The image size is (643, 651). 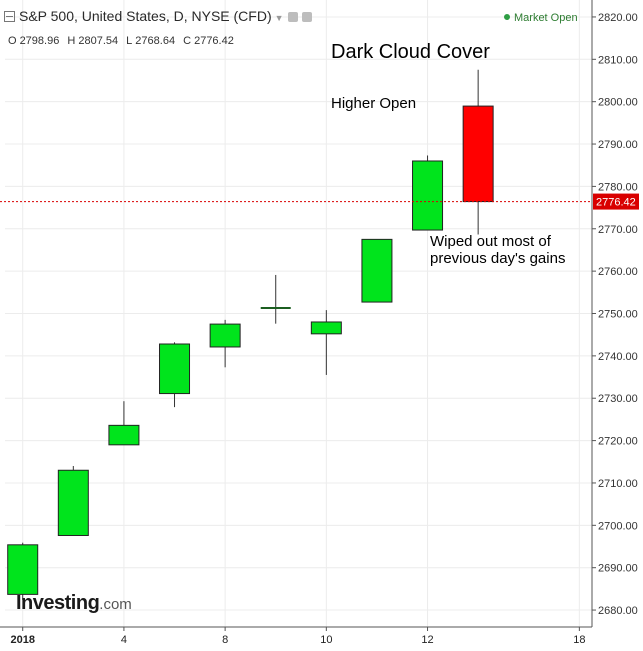 I want to click on ohlc-close-key: C, so click(x=187, y=41).